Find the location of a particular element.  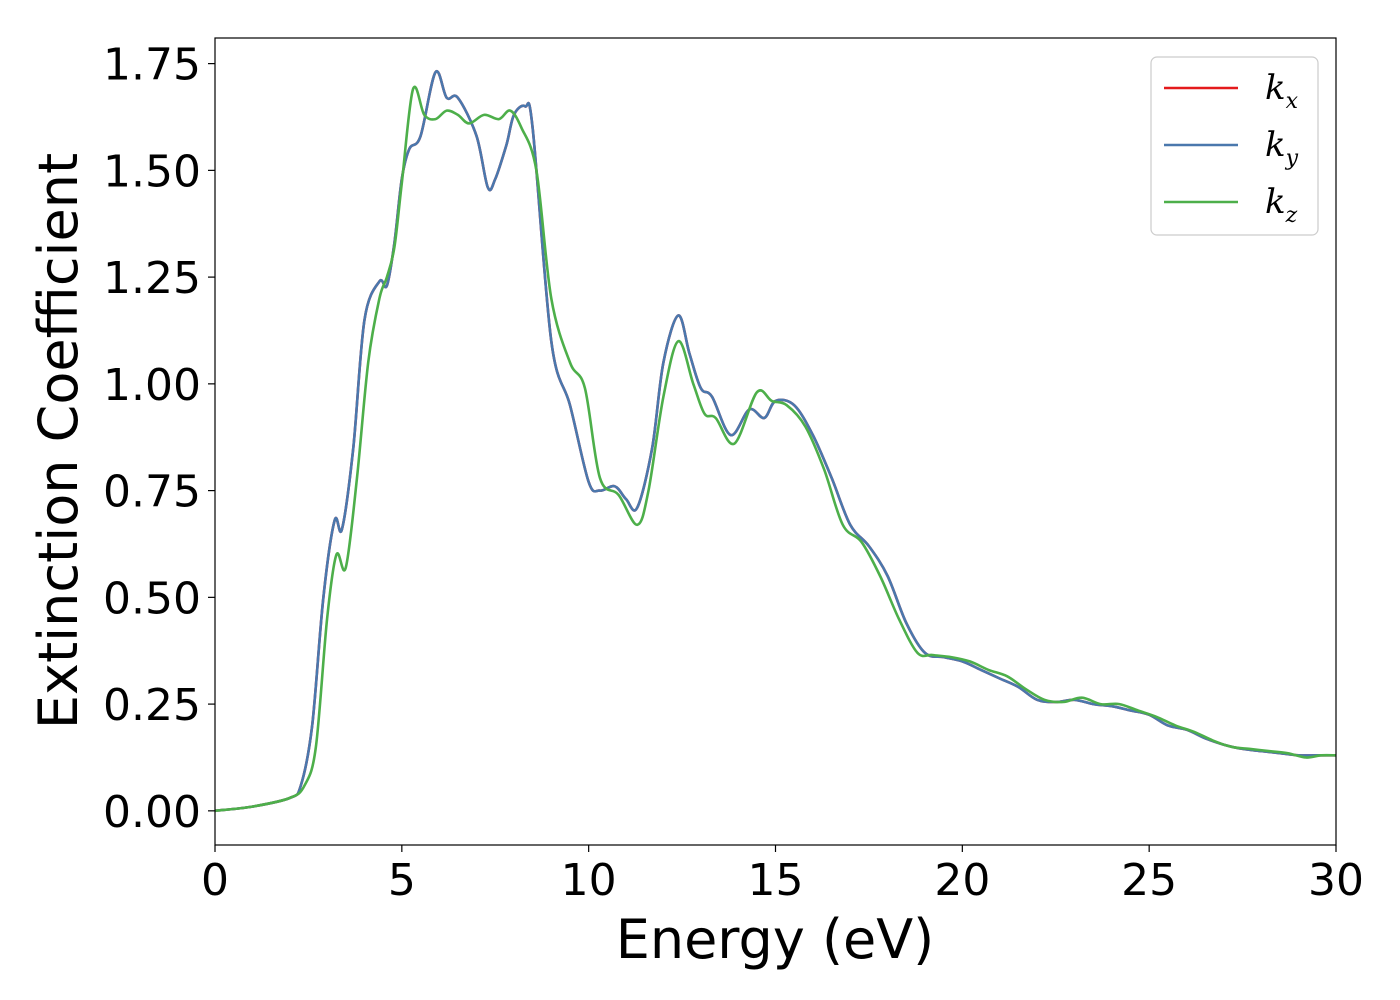

y-tick-label: 0.00 is located at coordinates (152, 812).